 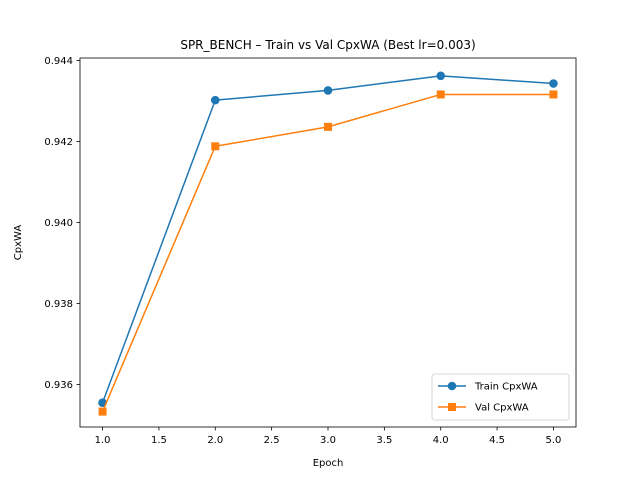 What do you see at coordinates (58, 61) in the screenshot?
I see `y-tick-label: 0.944` at bounding box center [58, 61].